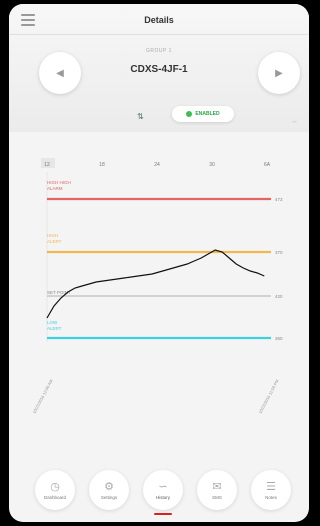 This screenshot has height=526, width=320. I want to click on first-tick-highlight, so click(48, 163).